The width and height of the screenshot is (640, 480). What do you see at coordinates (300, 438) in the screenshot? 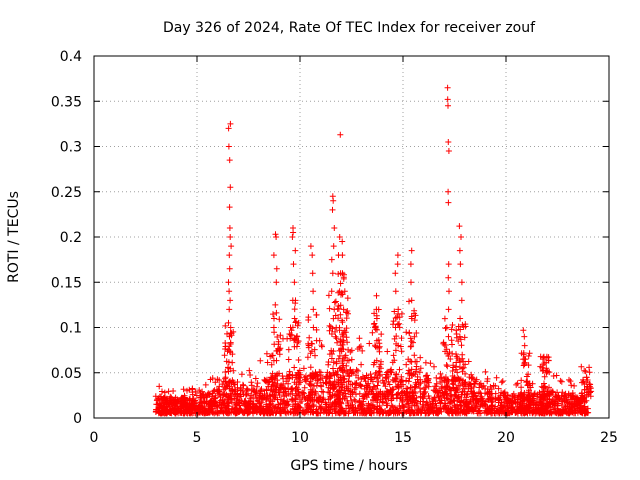
I see `x-tick-label: 10` at bounding box center [300, 438].